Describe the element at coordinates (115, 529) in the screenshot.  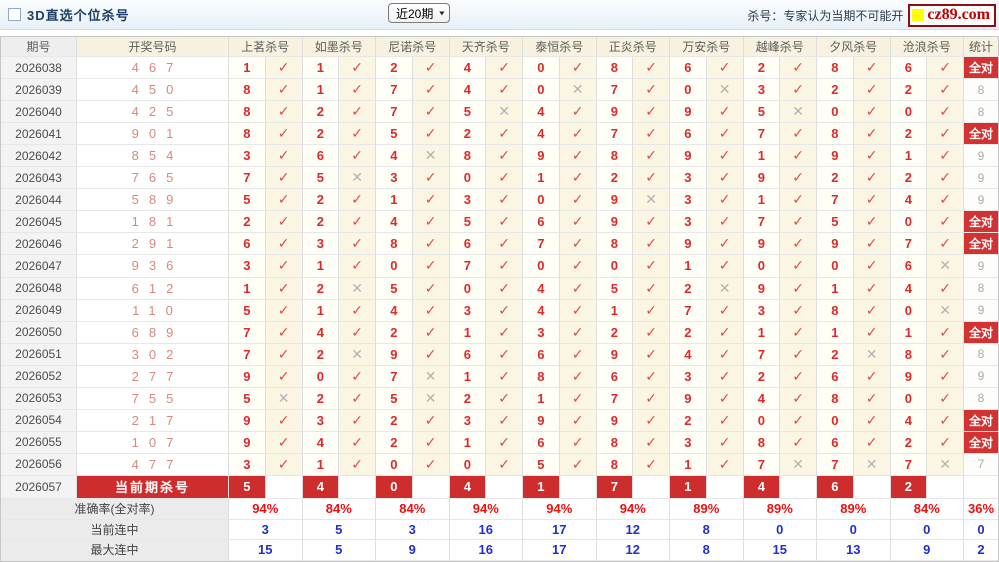
I see `footer-row-label: 当前连中` at that location.